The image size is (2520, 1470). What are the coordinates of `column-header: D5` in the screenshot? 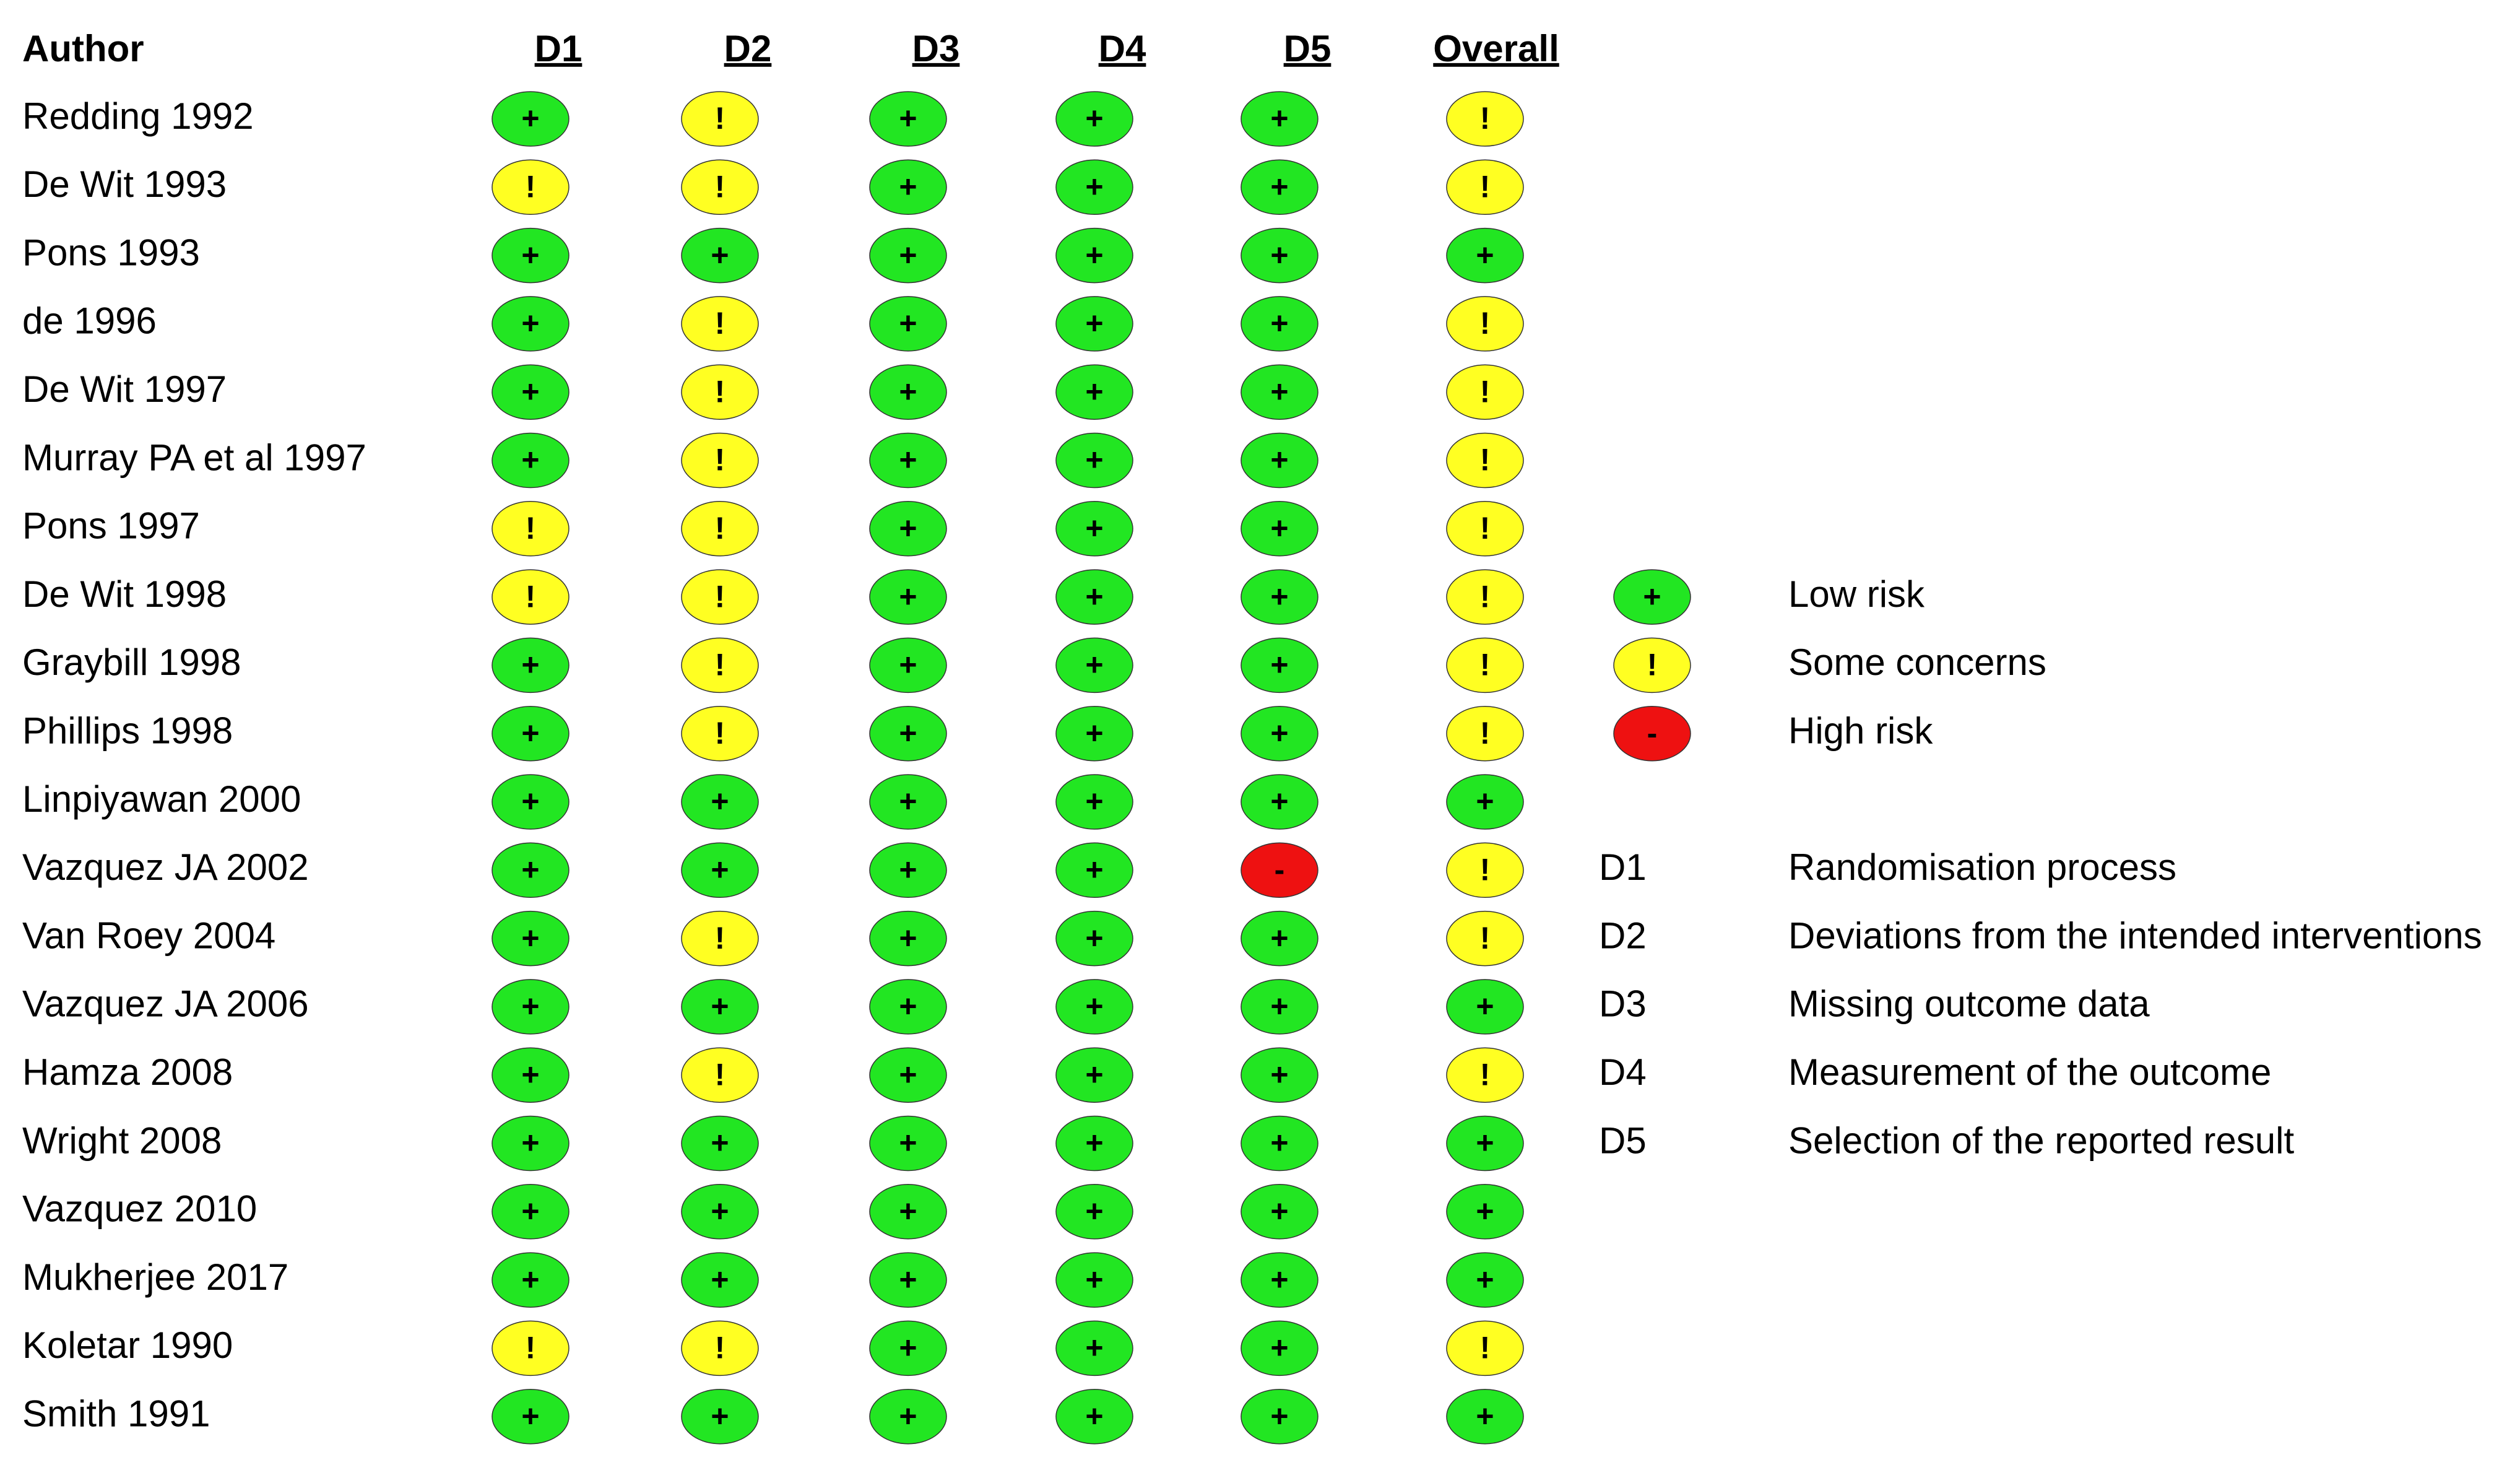 It's located at (1308, 48).